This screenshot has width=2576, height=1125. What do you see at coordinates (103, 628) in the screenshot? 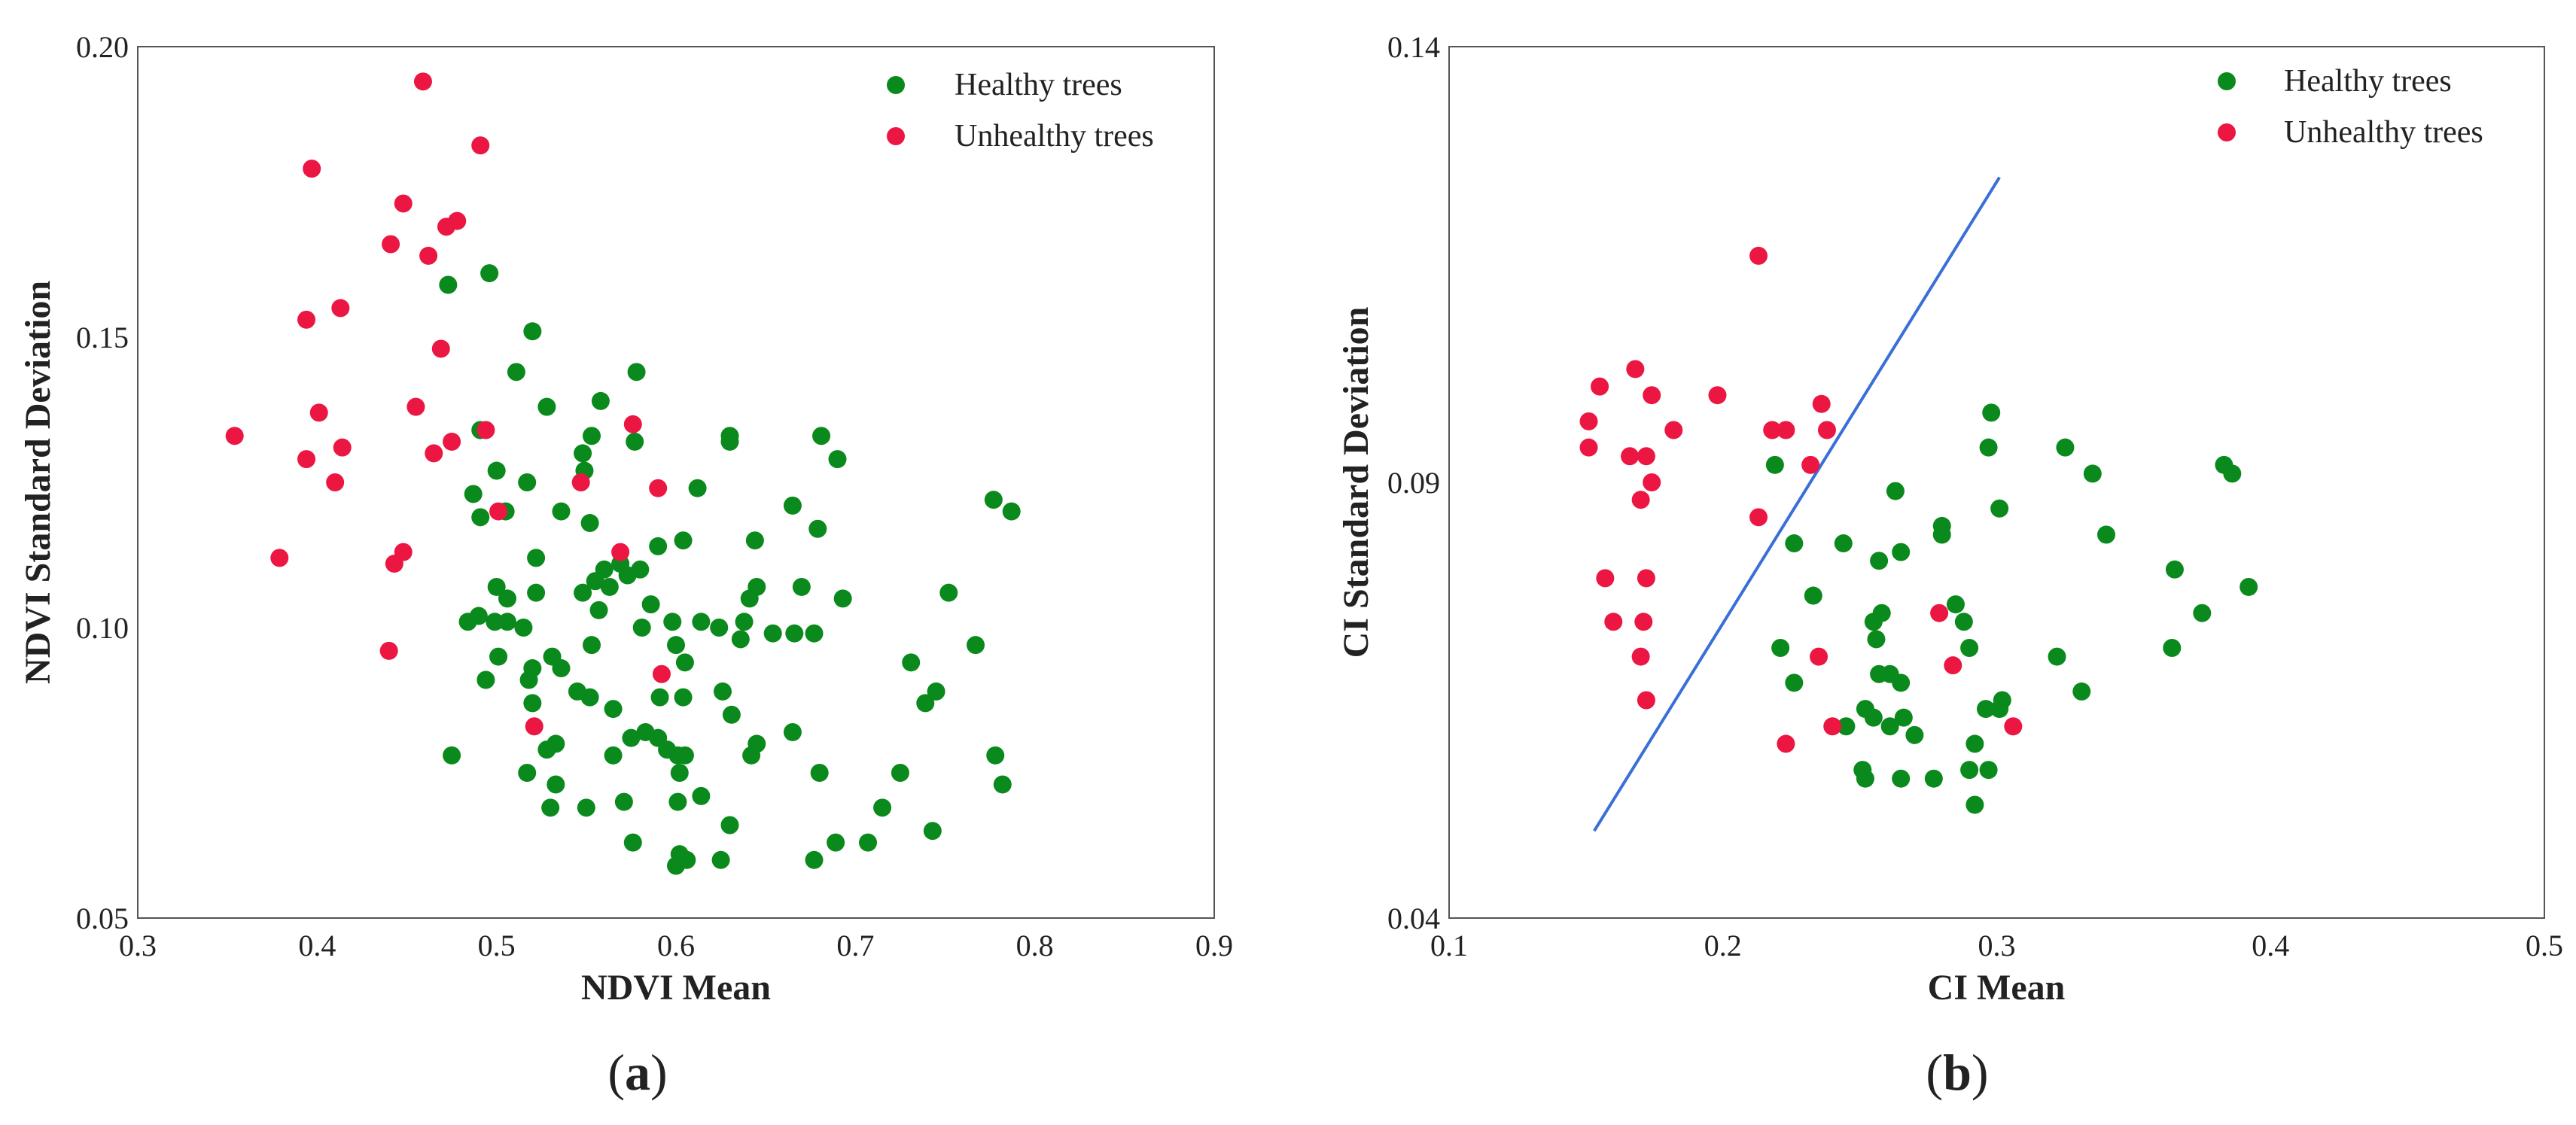
I see `y-tick-label: 0.10` at bounding box center [103, 628].